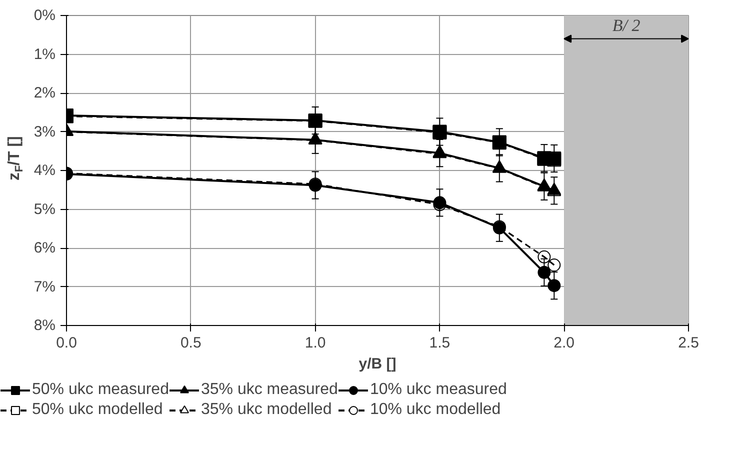 The width and height of the screenshot is (738, 465). What do you see at coordinates (16, 158) in the screenshot?
I see `y-axis-title: zF/T []` at bounding box center [16, 158].